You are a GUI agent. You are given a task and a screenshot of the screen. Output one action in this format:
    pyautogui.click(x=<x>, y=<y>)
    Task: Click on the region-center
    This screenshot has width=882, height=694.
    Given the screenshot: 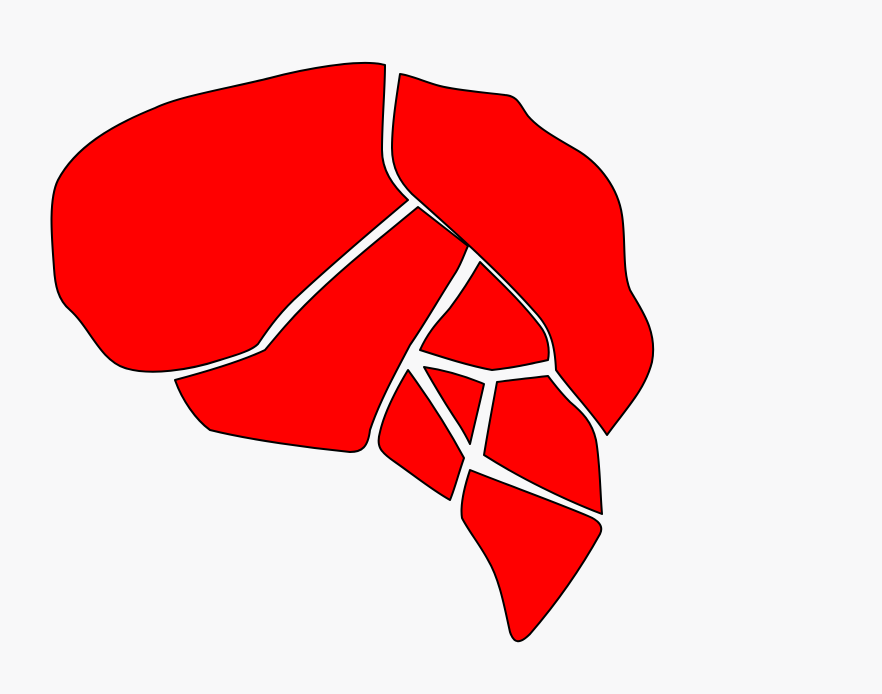 What is the action you would take?
    pyautogui.click(x=484, y=316)
    